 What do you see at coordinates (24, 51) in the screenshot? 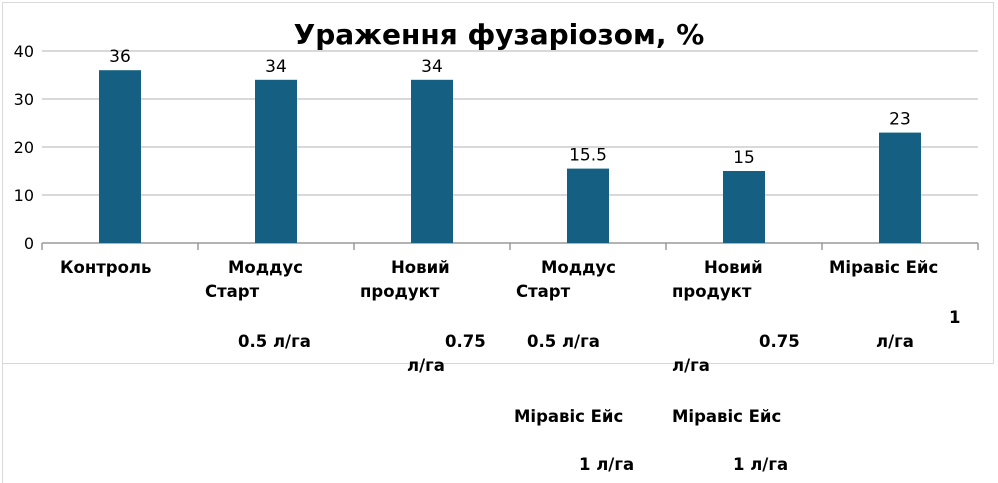
I see `y-tick-label: 40` at bounding box center [24, 51].